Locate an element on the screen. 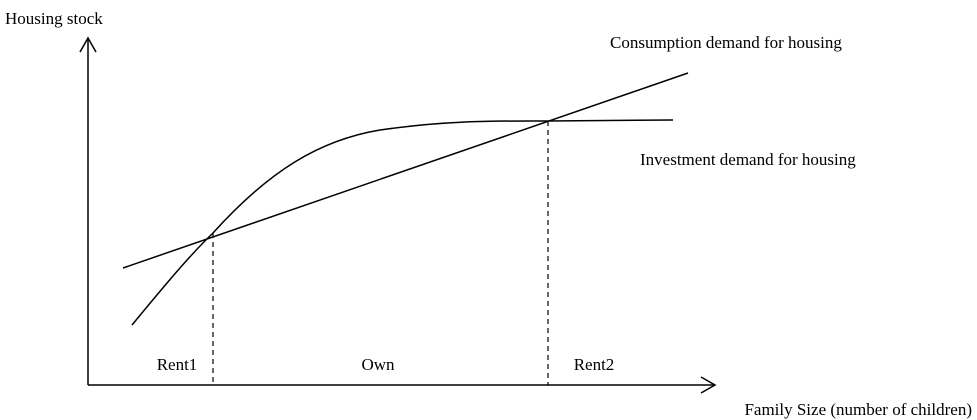  x-axis-arrow is located at coordinates (708, 385).